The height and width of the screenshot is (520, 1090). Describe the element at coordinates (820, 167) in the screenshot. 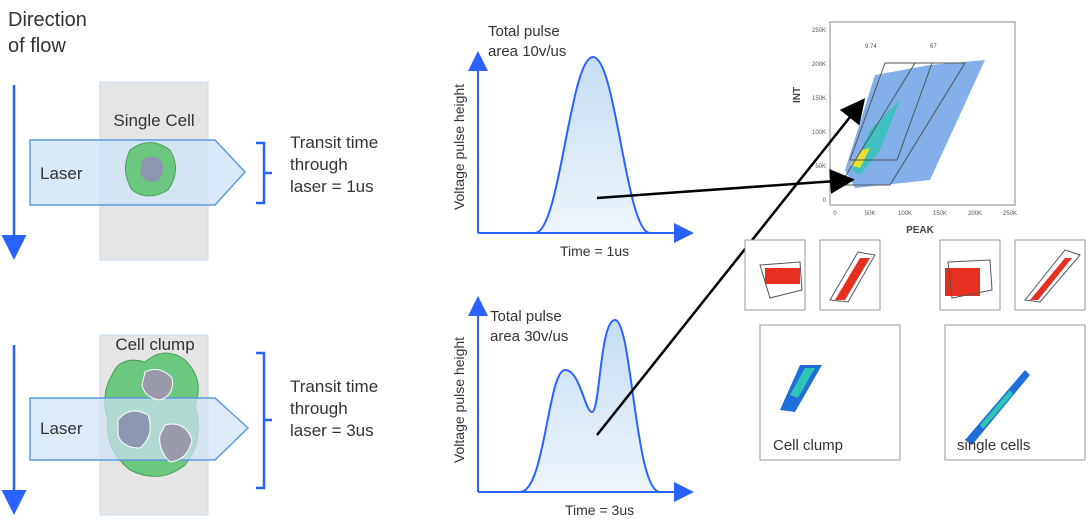

I see `y-tick-label: 50K` at that location.